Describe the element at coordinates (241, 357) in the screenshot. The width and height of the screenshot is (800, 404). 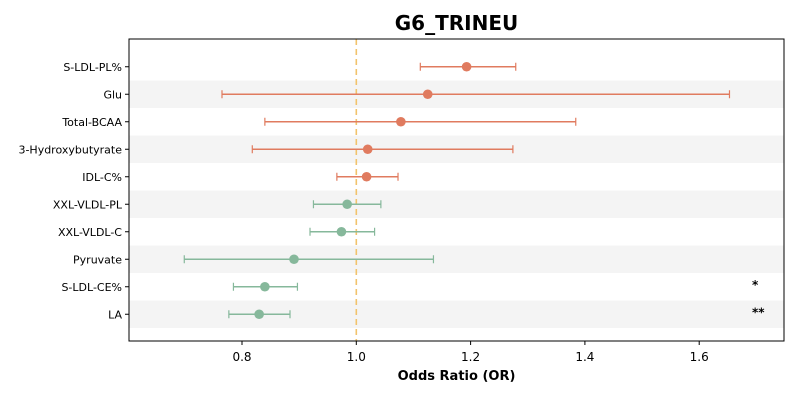
I see `x-tick-label: 0.8` at that location.